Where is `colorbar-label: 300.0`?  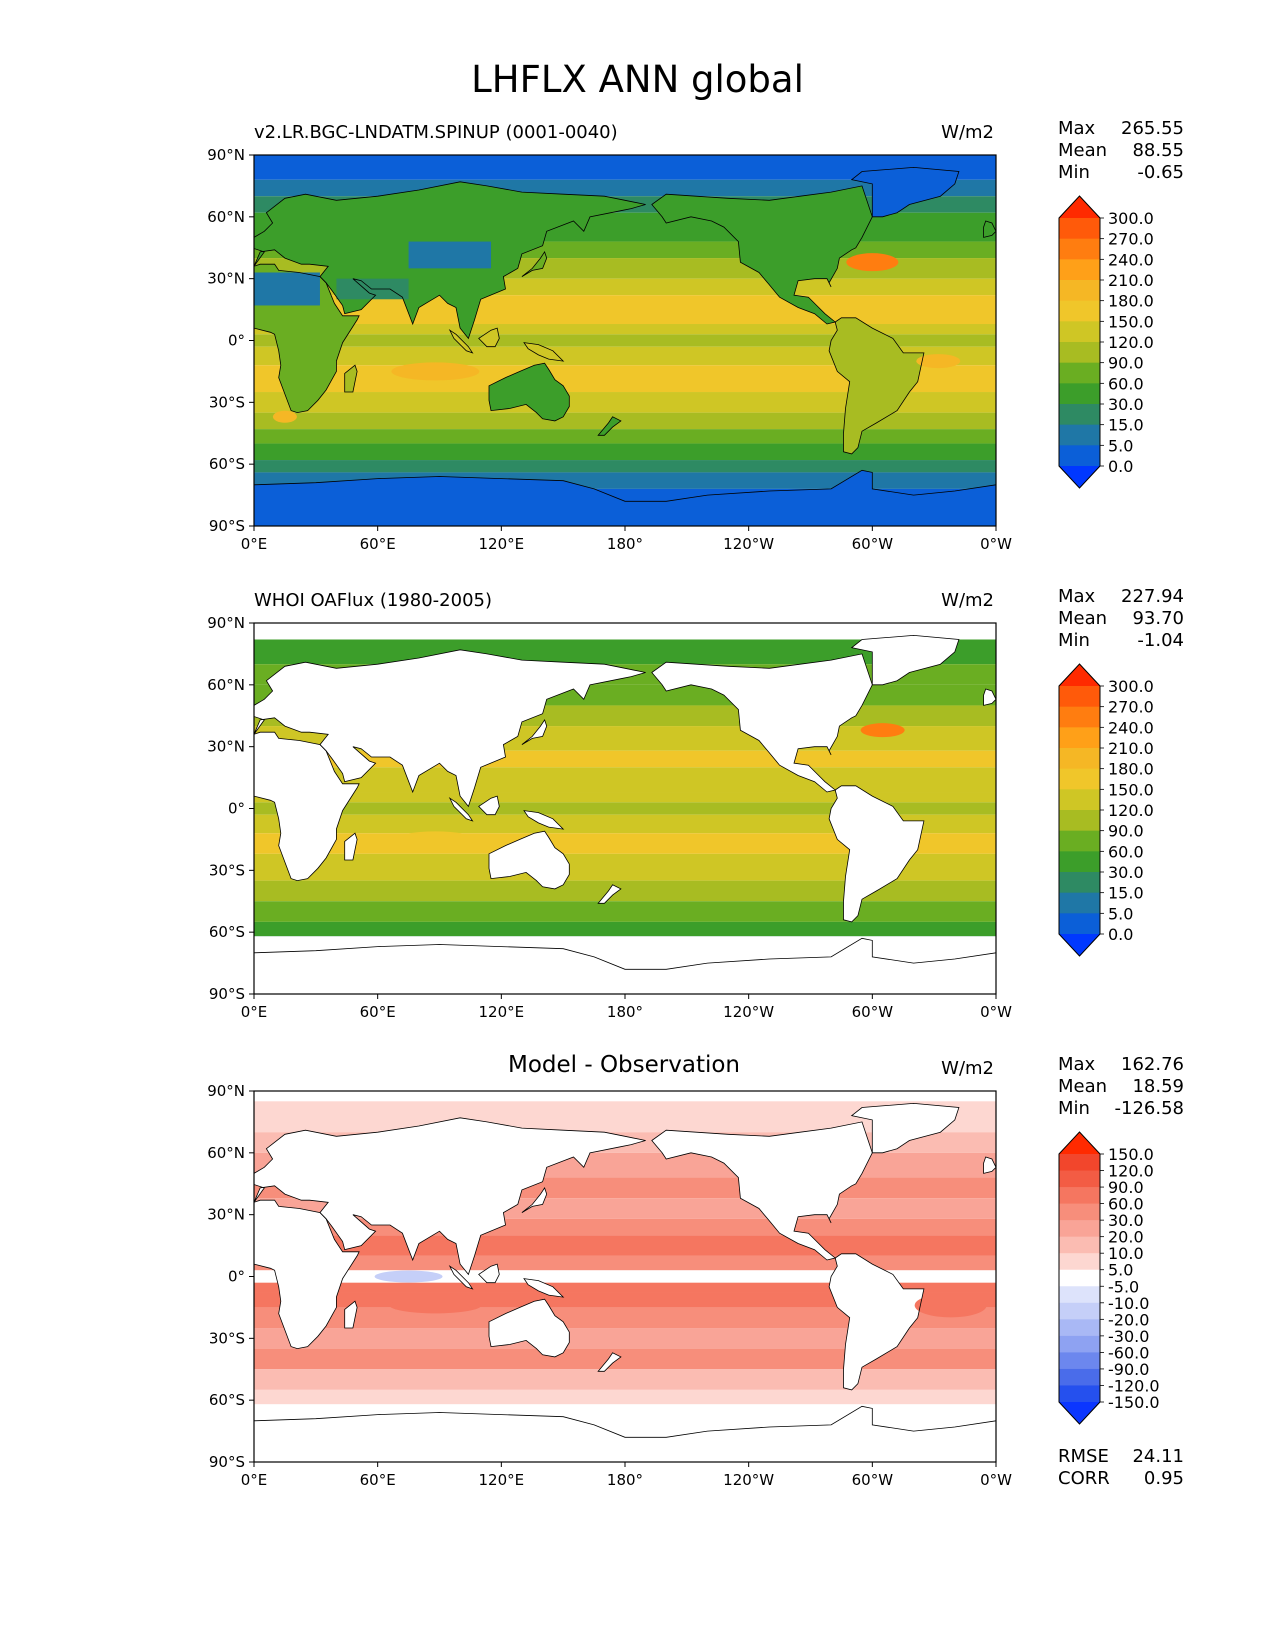 colorbar-label: 300.0 is located at coordinates (1131, 218).